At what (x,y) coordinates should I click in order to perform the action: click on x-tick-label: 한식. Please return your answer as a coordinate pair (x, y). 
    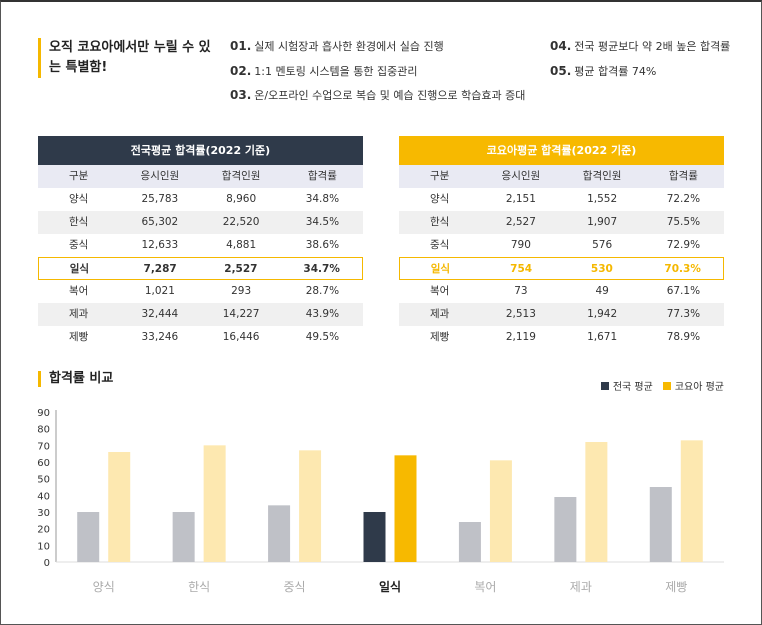
    Looking at the image, I should click on (199, 587).